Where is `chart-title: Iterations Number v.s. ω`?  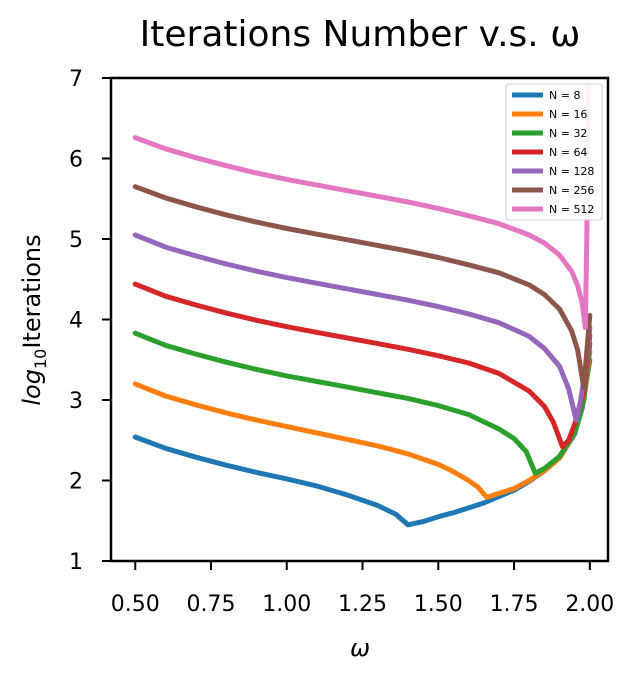 chart-title: Iterations Number v.s. ω is located at coordinates (360, 34).